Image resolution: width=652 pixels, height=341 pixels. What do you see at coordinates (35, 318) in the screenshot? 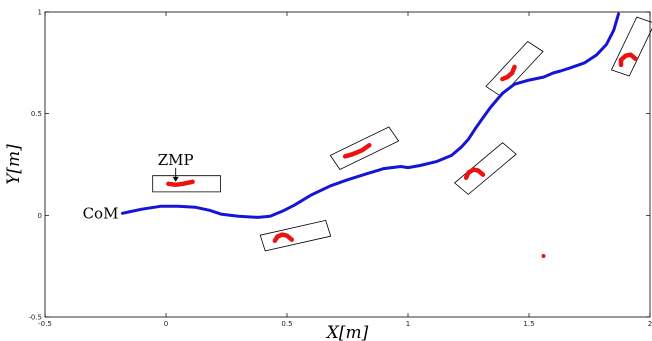
I see `y-tick-label: -0.5` at bounding box center [35, 318].